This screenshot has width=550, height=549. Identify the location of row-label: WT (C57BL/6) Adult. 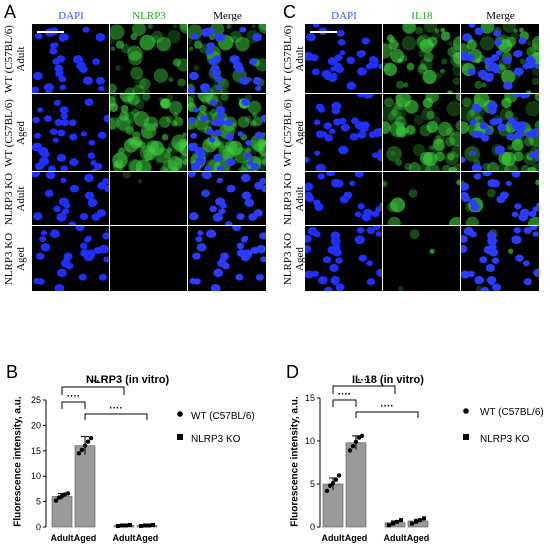
(15, 59).